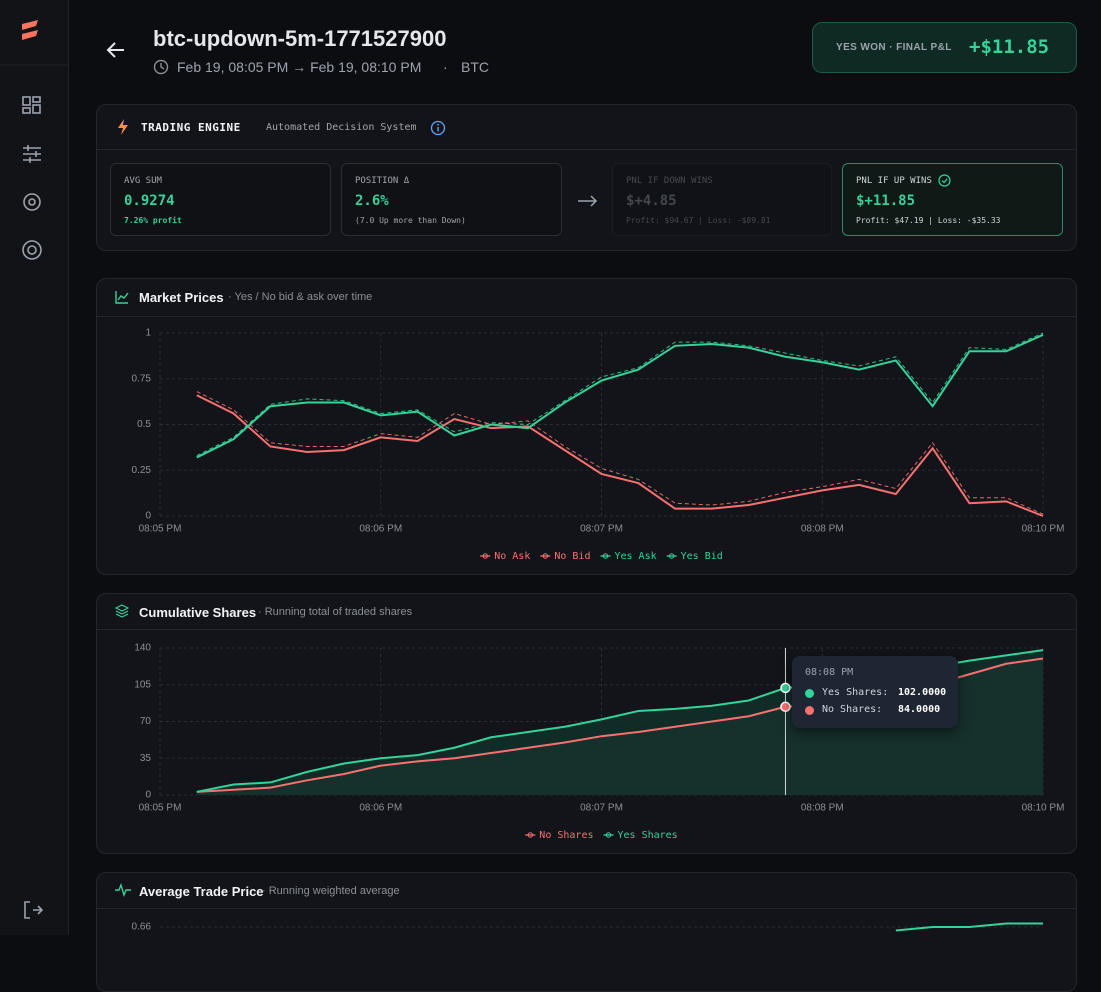 This screenshot has height=992, width=1101. I want to click on metric-note: 7.26% profit, so click(153, 220).